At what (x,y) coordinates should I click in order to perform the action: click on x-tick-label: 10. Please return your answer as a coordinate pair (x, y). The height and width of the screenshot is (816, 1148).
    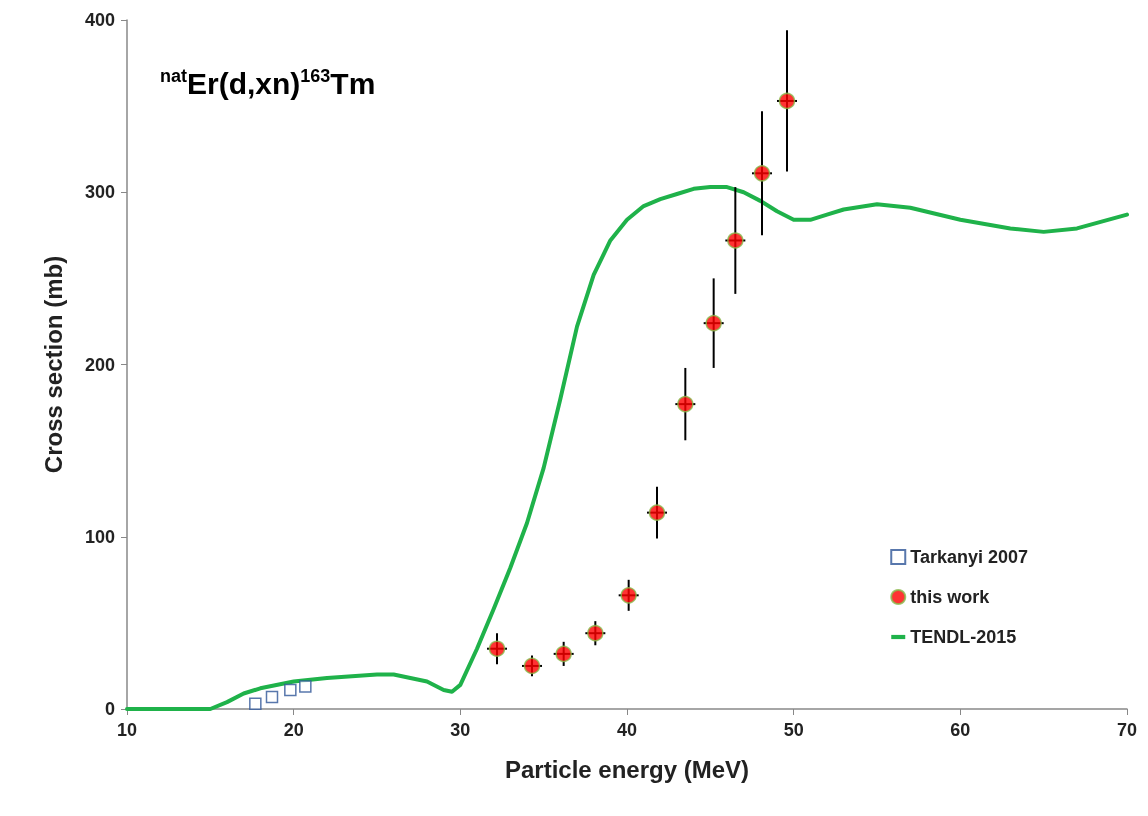
    Looking at the image, I should click on (127, 730).